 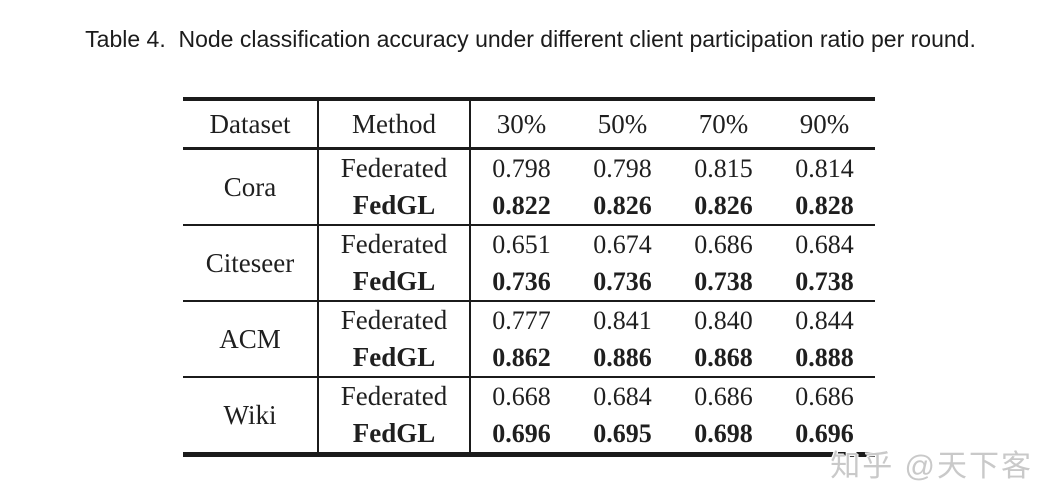 I want to click on table-row: FedGL 0.736 0.736 0.738 0.738, so click(x=529, y=282).